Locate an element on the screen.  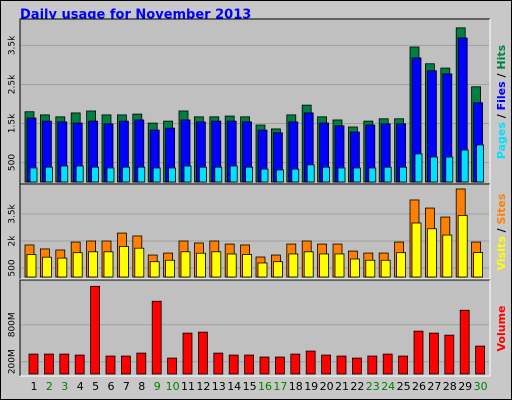
legend-entry: Hits is located at coordinates (501, 56).